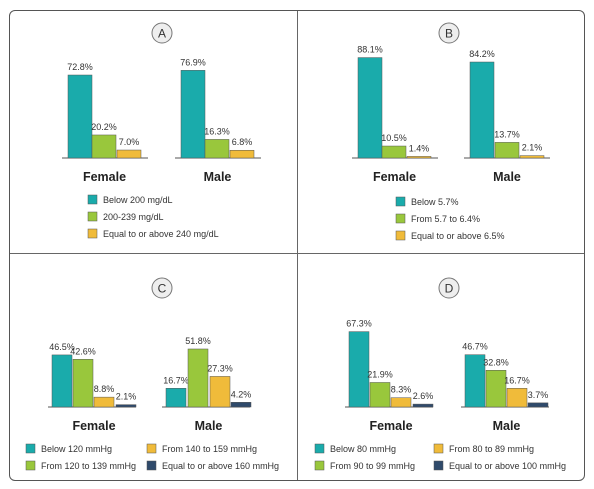 Image resolution: width=594 pixels, height=489 pixels. I want to click on legend-label: Equal to or above 240 mg/dL, so click(161, 234).